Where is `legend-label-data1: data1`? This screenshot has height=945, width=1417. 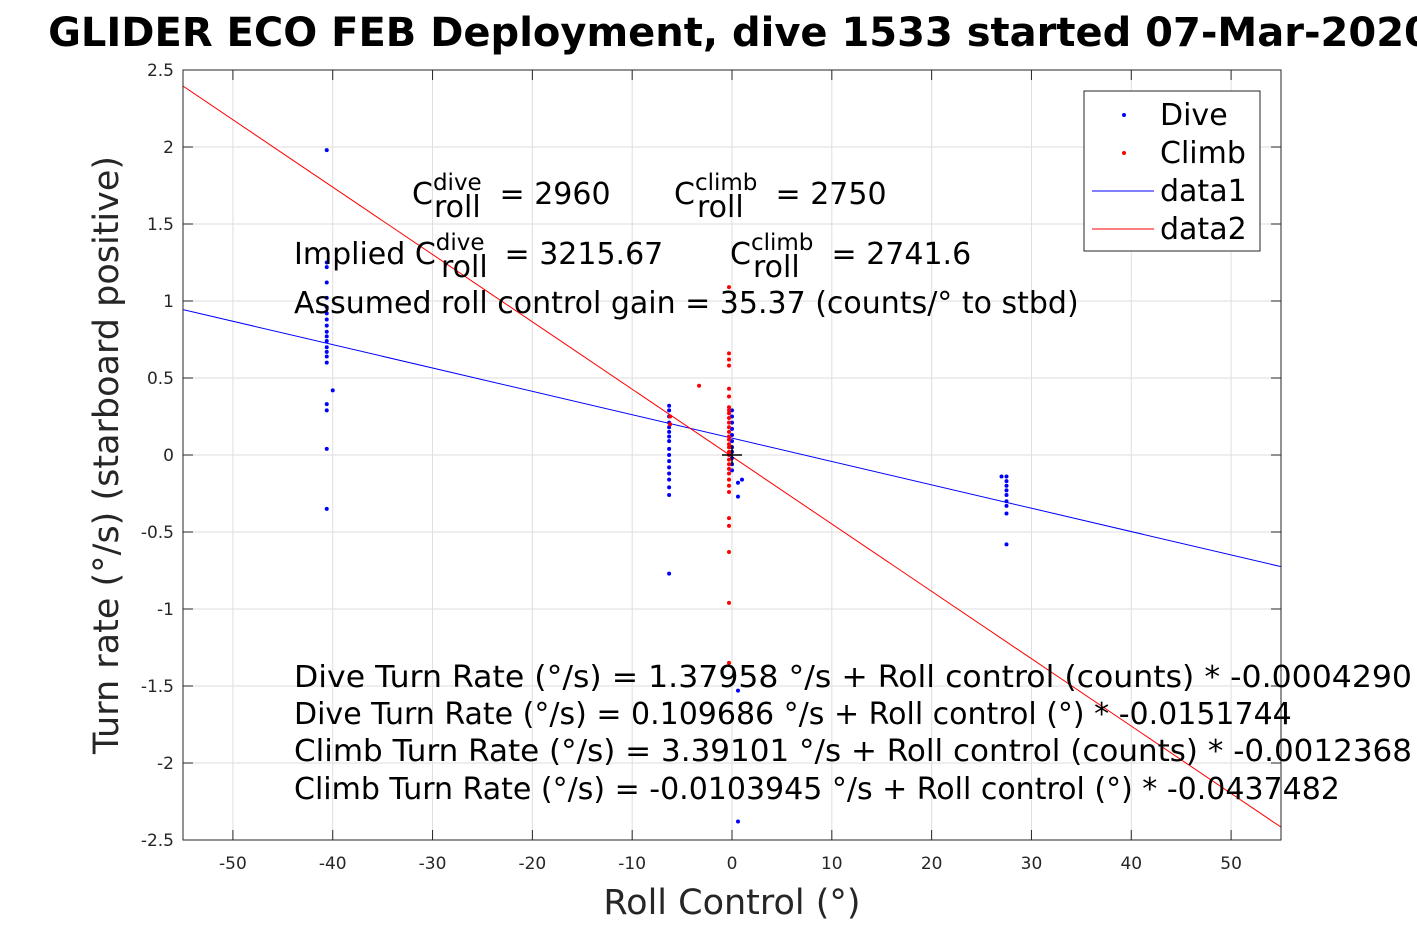 legend-label-data1: data1 is located at coordinates (1203, 191).